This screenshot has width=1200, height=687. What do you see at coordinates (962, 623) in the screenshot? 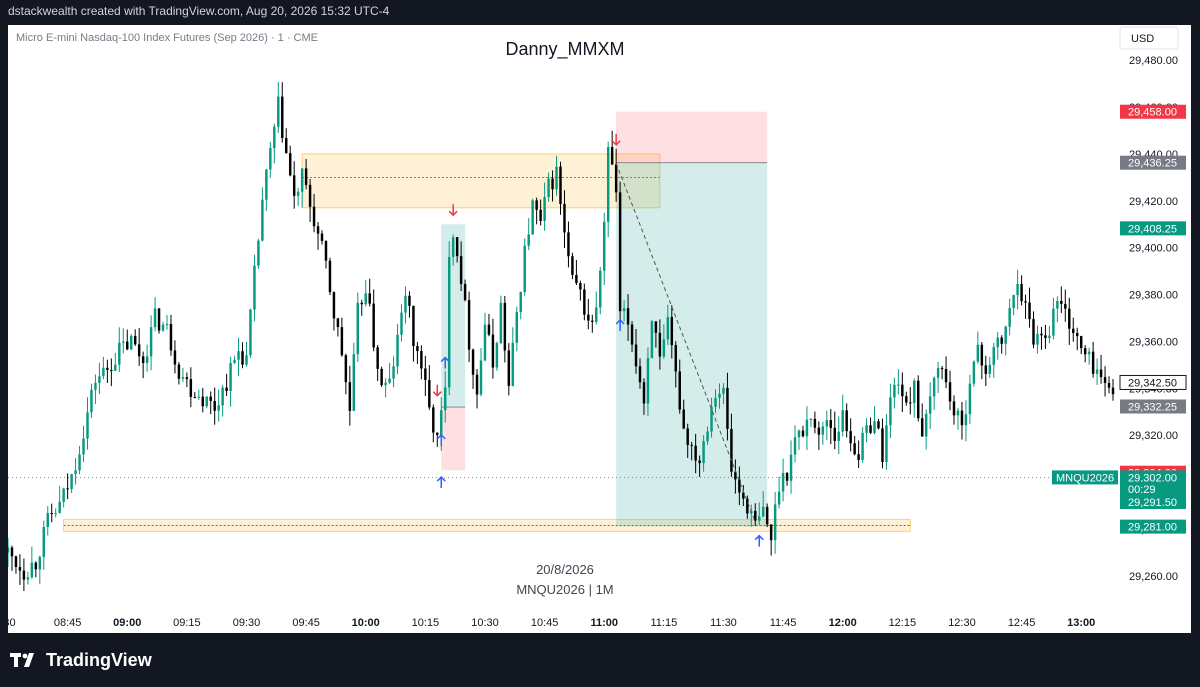
I see `x-tick-label: 12:30` at bounding box center [962, 623].